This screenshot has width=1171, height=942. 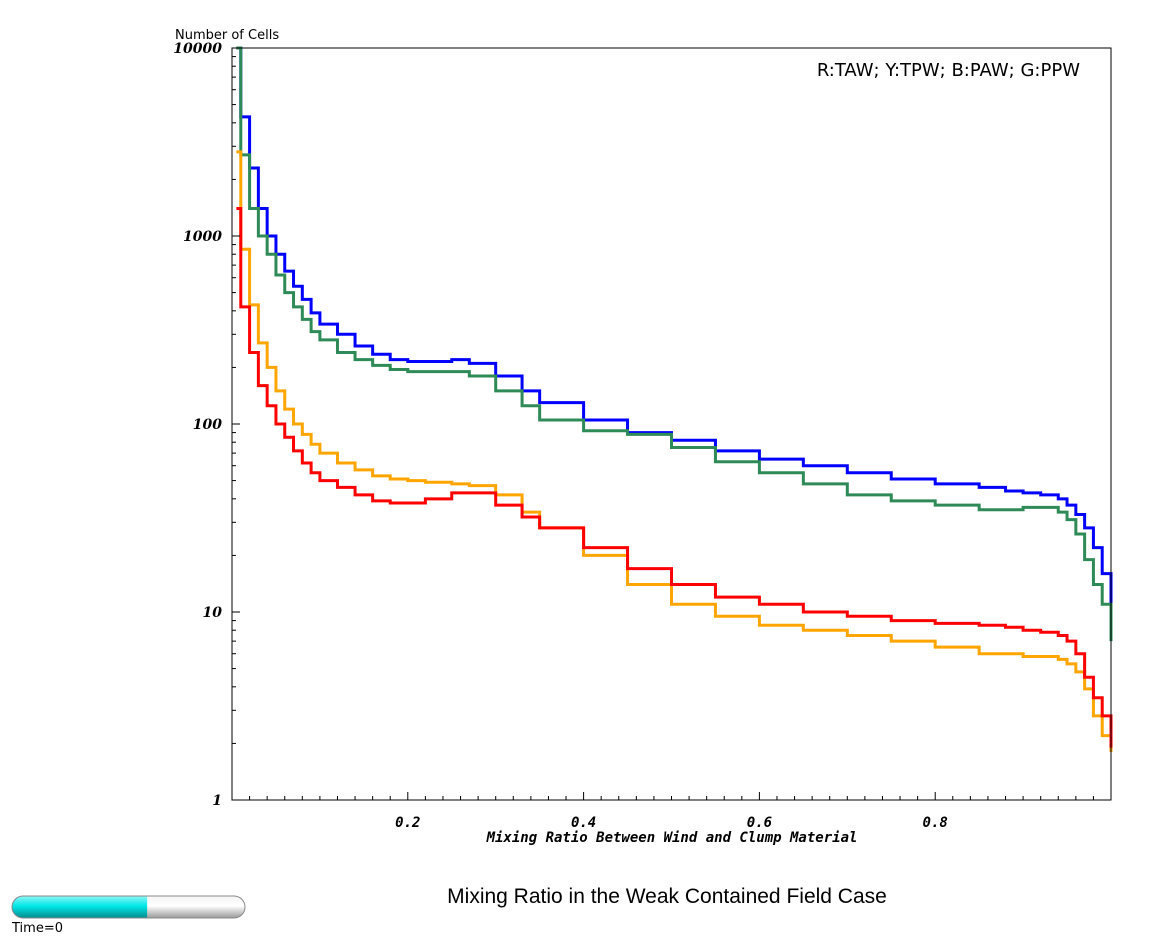 I want to click on time-slider-fill, so click(x=80, y=907).